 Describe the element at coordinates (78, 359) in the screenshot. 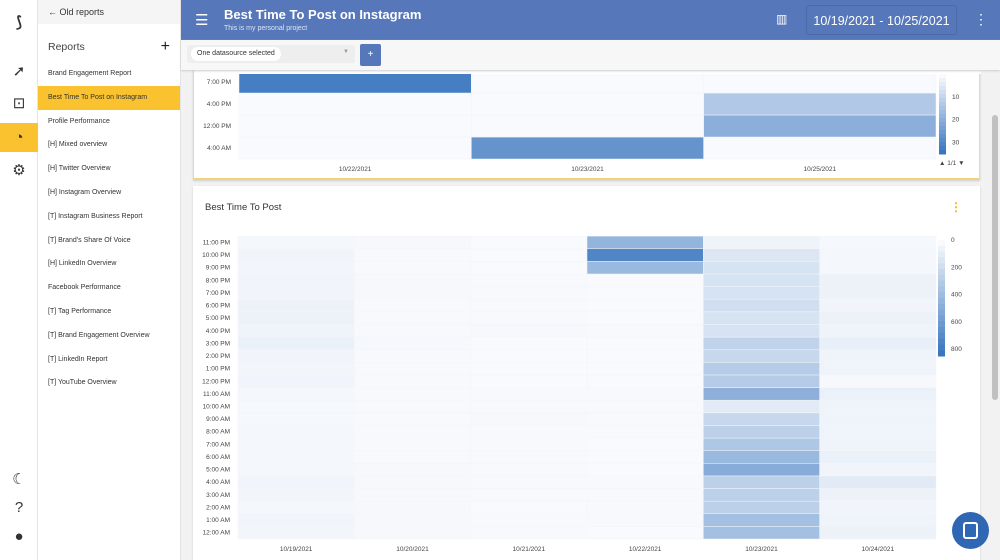

I see `sidebar-item: [T] LinkedIn Report` at that location.